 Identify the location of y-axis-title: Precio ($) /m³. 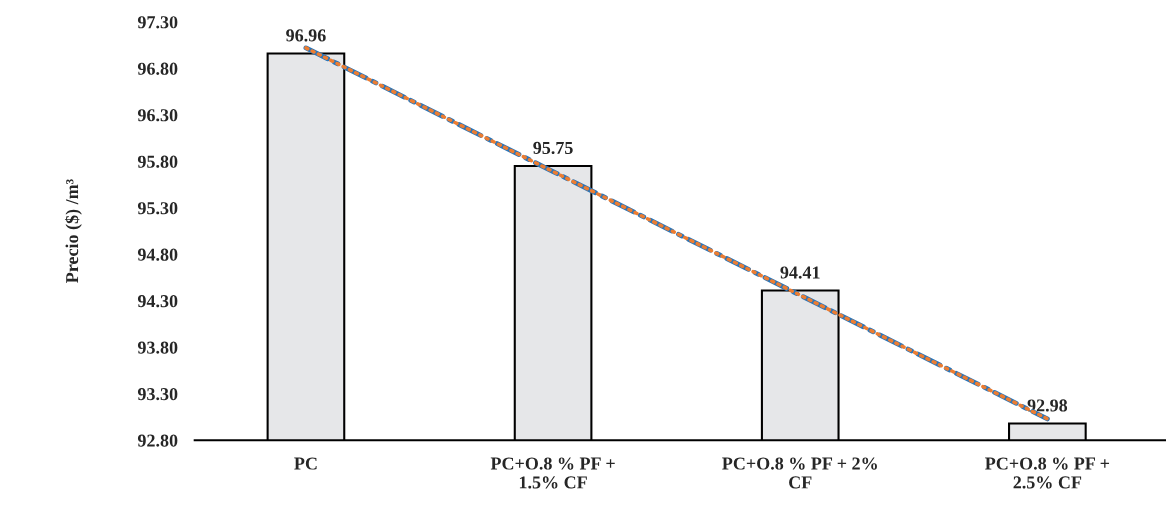
(73, 231).